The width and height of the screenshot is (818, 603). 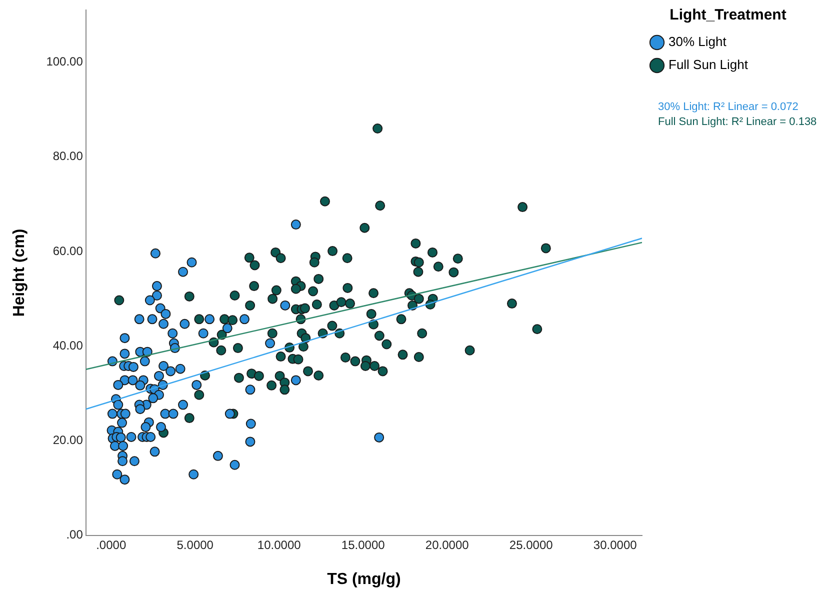 What do you see at coordinates (708, 64) in the screenshot?
I see `legend-label: Full Sun Light` at bounding box center [708, 64].